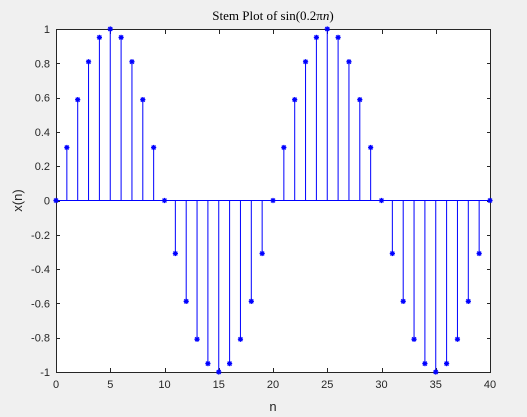  I want to click on x-tick-label: 35, so click(436, 385).